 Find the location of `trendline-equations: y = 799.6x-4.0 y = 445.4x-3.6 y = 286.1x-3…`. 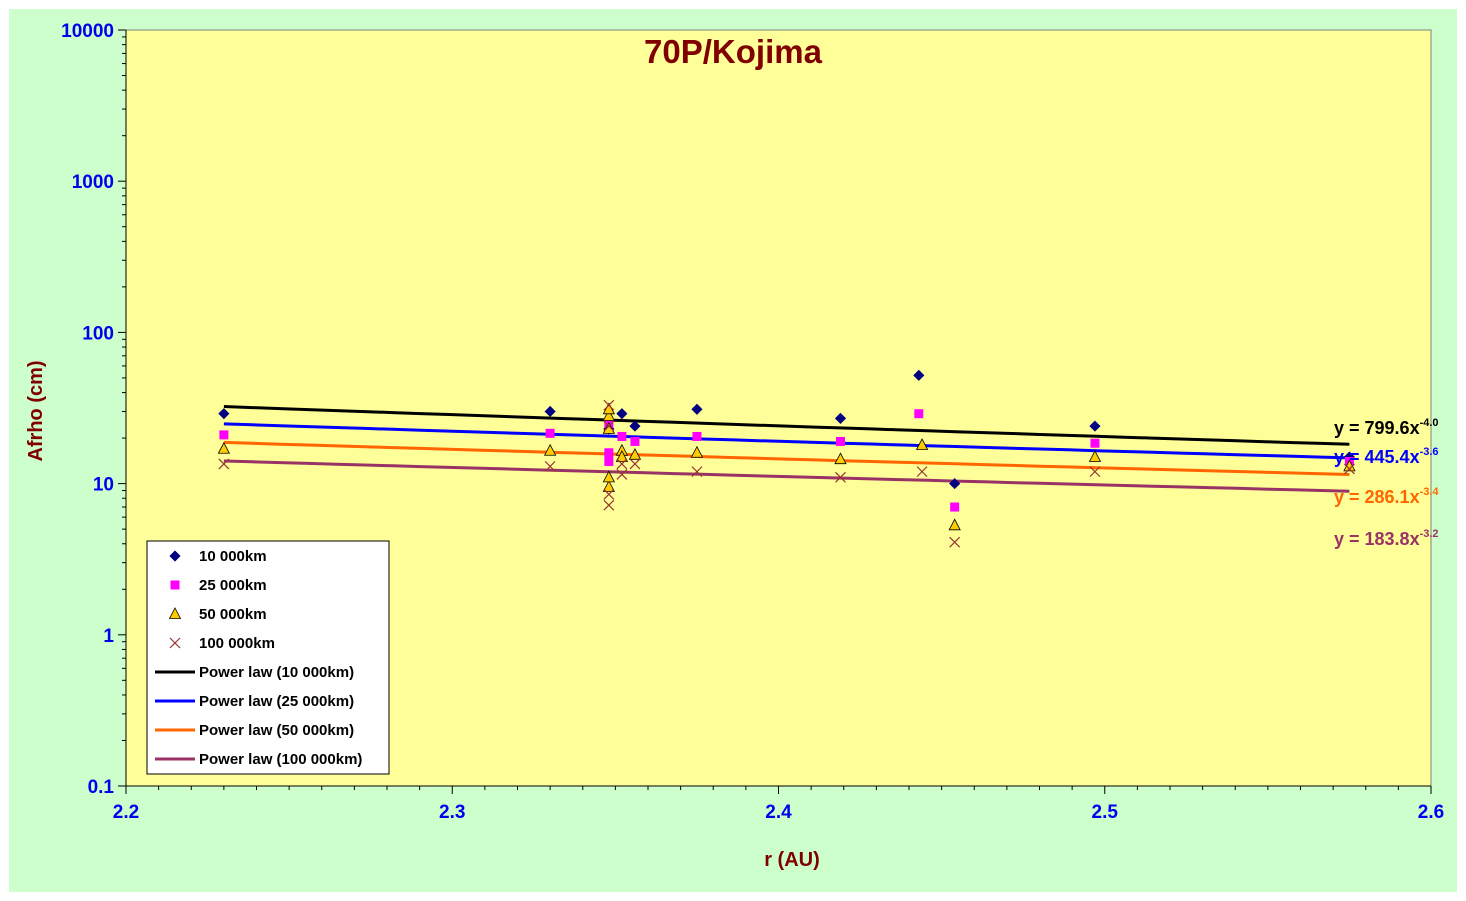

trendline-equations: y = 799.6x-4.0 y = 445.4x-3.6 y = 286.1x-3… is located at coordinates (1386, 483).